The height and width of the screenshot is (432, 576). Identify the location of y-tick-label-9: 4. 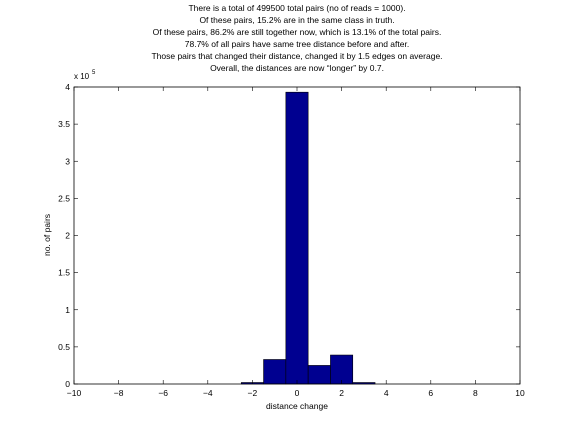
(67, 87).